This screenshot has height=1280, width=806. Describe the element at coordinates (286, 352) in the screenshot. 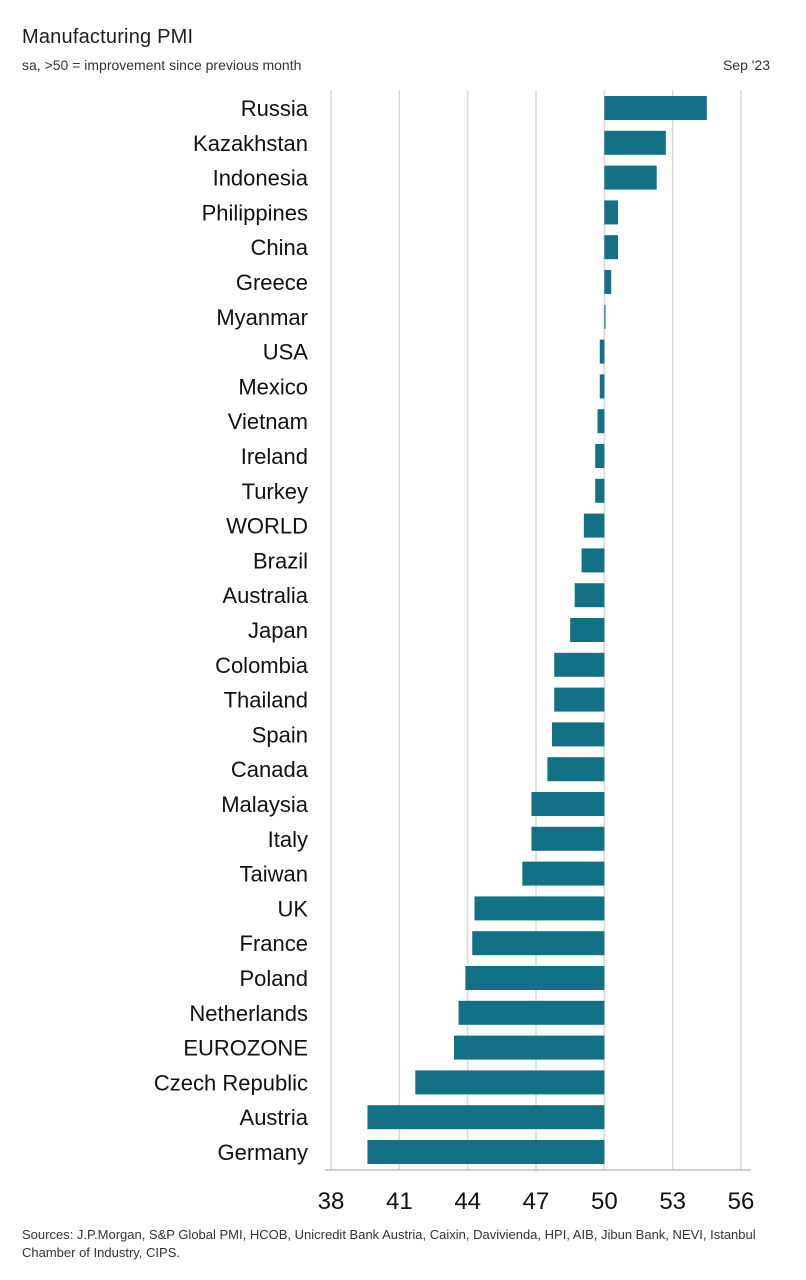

I see `category-label: USA` at that location.